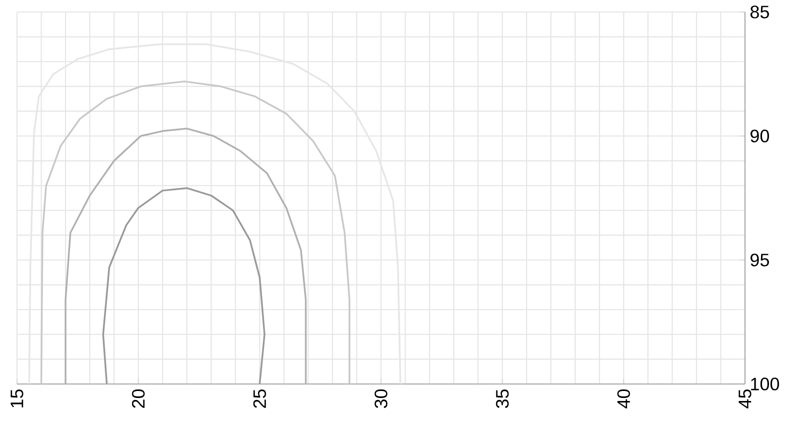 The width and height of the screenshot is (794, 433). I want to click on line-series, so click(184, 285).